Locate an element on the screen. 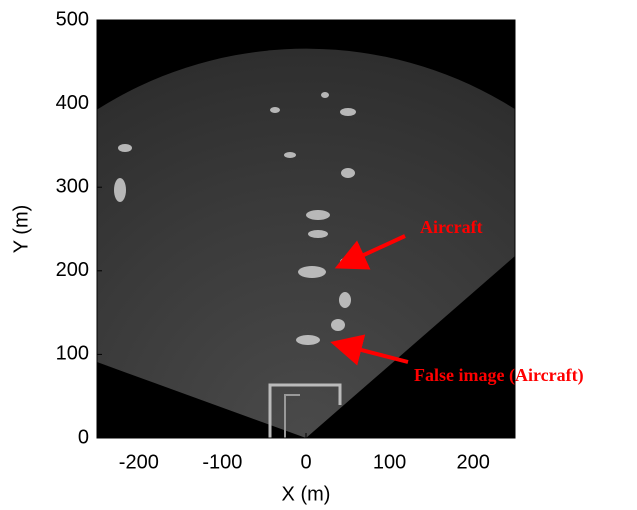 The width and height of the screenshot is (637, 510). x-axis-label: X (m) is located at coordinates (306, 494).